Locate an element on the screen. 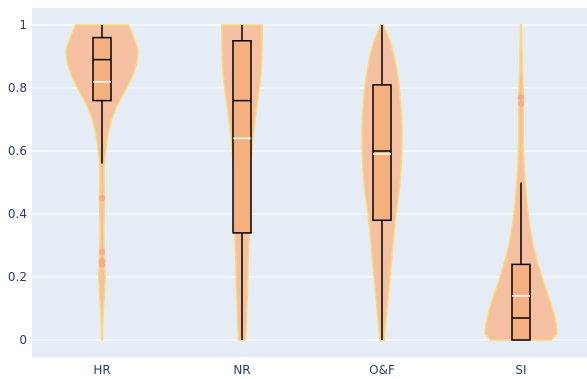 This screenshot has height=379, width=587. y-tick-label: 1 is located at coordinates (23, 25).